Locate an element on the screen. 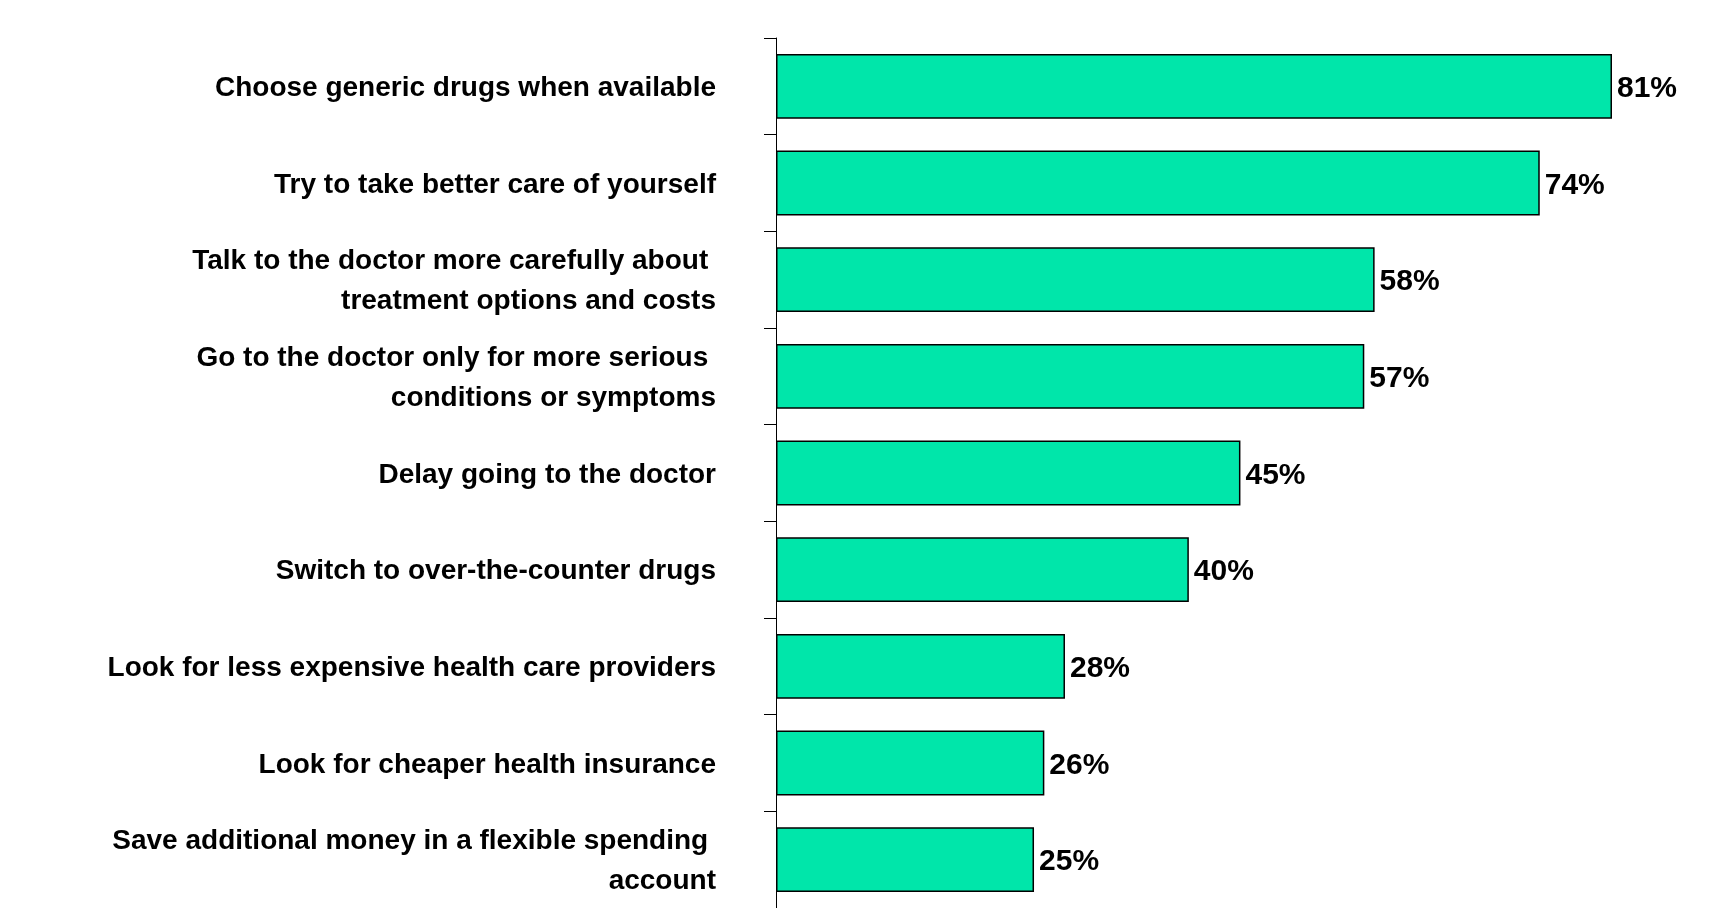 This screenshot has width=1720, height=919. y-tick-label: Save additional money in a flexible spending account is located at coordinates (414, 860).